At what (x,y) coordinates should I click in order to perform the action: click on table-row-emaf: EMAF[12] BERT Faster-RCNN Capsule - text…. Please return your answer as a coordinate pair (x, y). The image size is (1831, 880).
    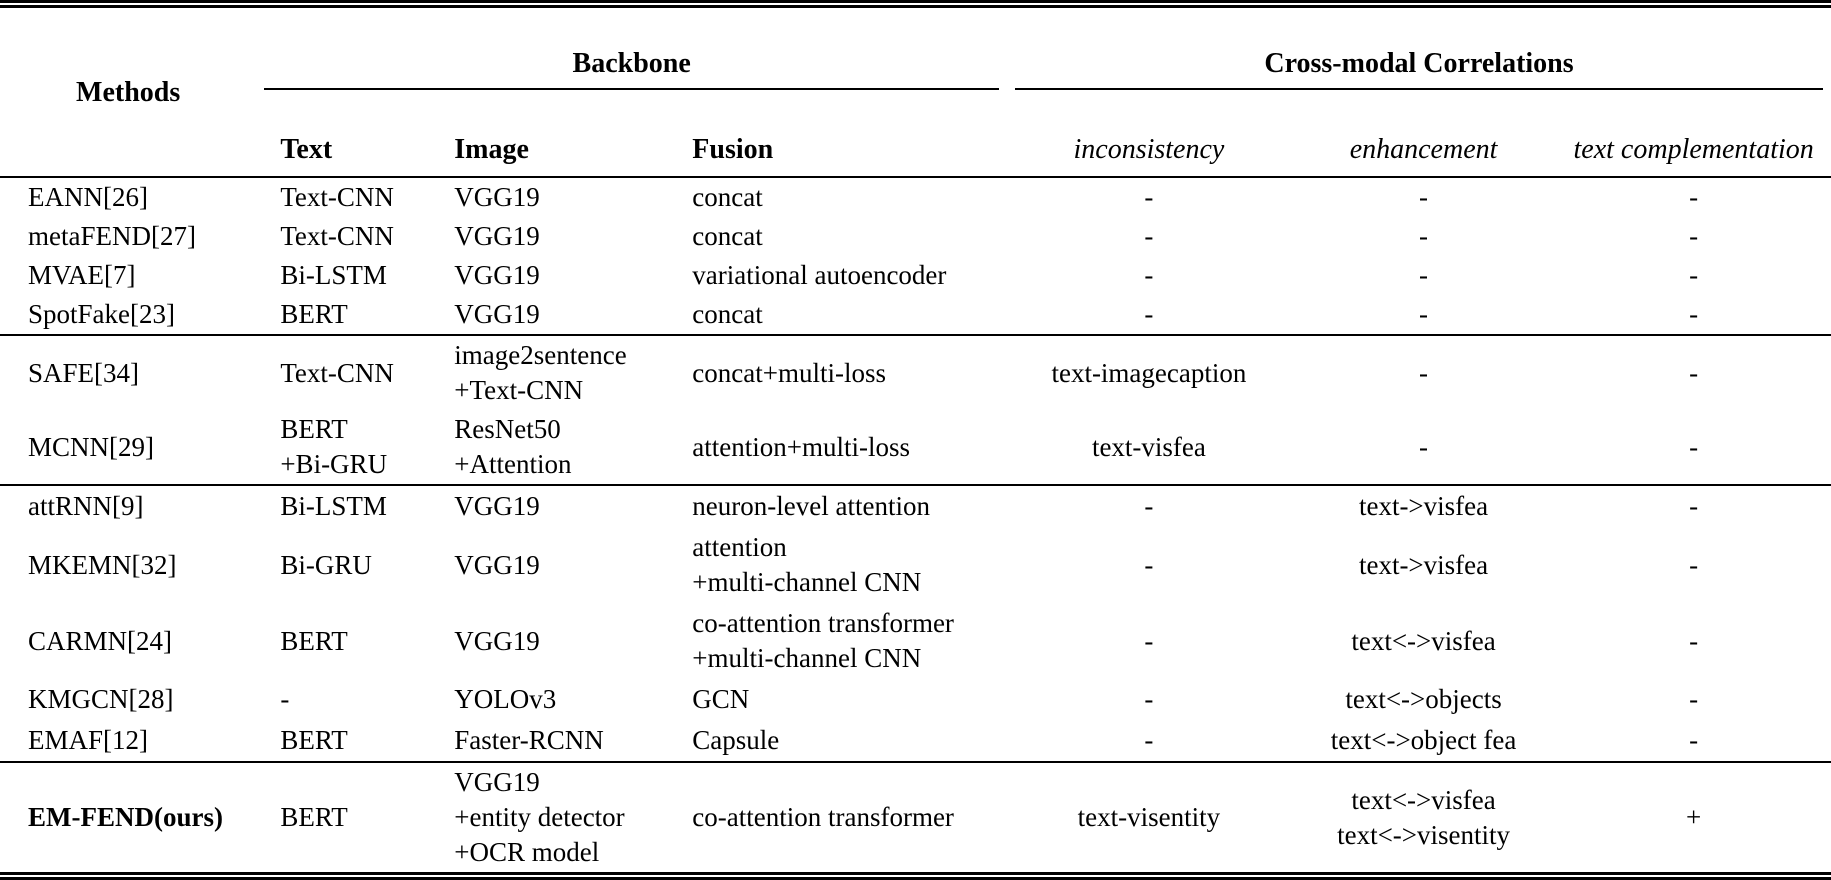
    Looking at the image, I should click on (915, 741).